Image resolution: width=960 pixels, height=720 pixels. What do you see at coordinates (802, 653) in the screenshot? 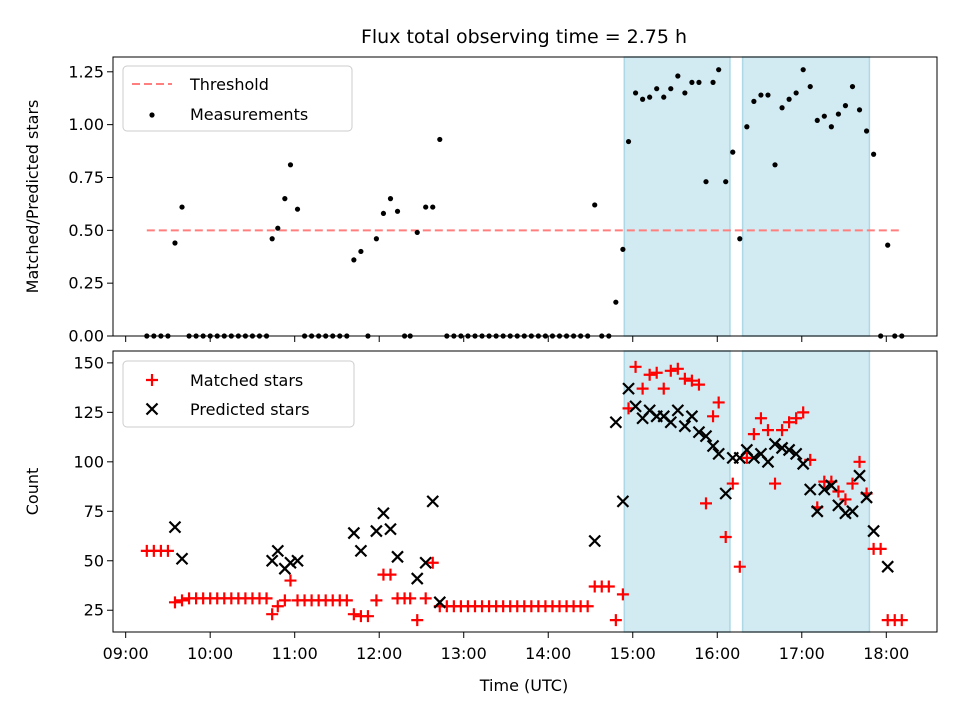
I see `bottom-x-tick-label: 17:00` at bounding box center [802, 653].